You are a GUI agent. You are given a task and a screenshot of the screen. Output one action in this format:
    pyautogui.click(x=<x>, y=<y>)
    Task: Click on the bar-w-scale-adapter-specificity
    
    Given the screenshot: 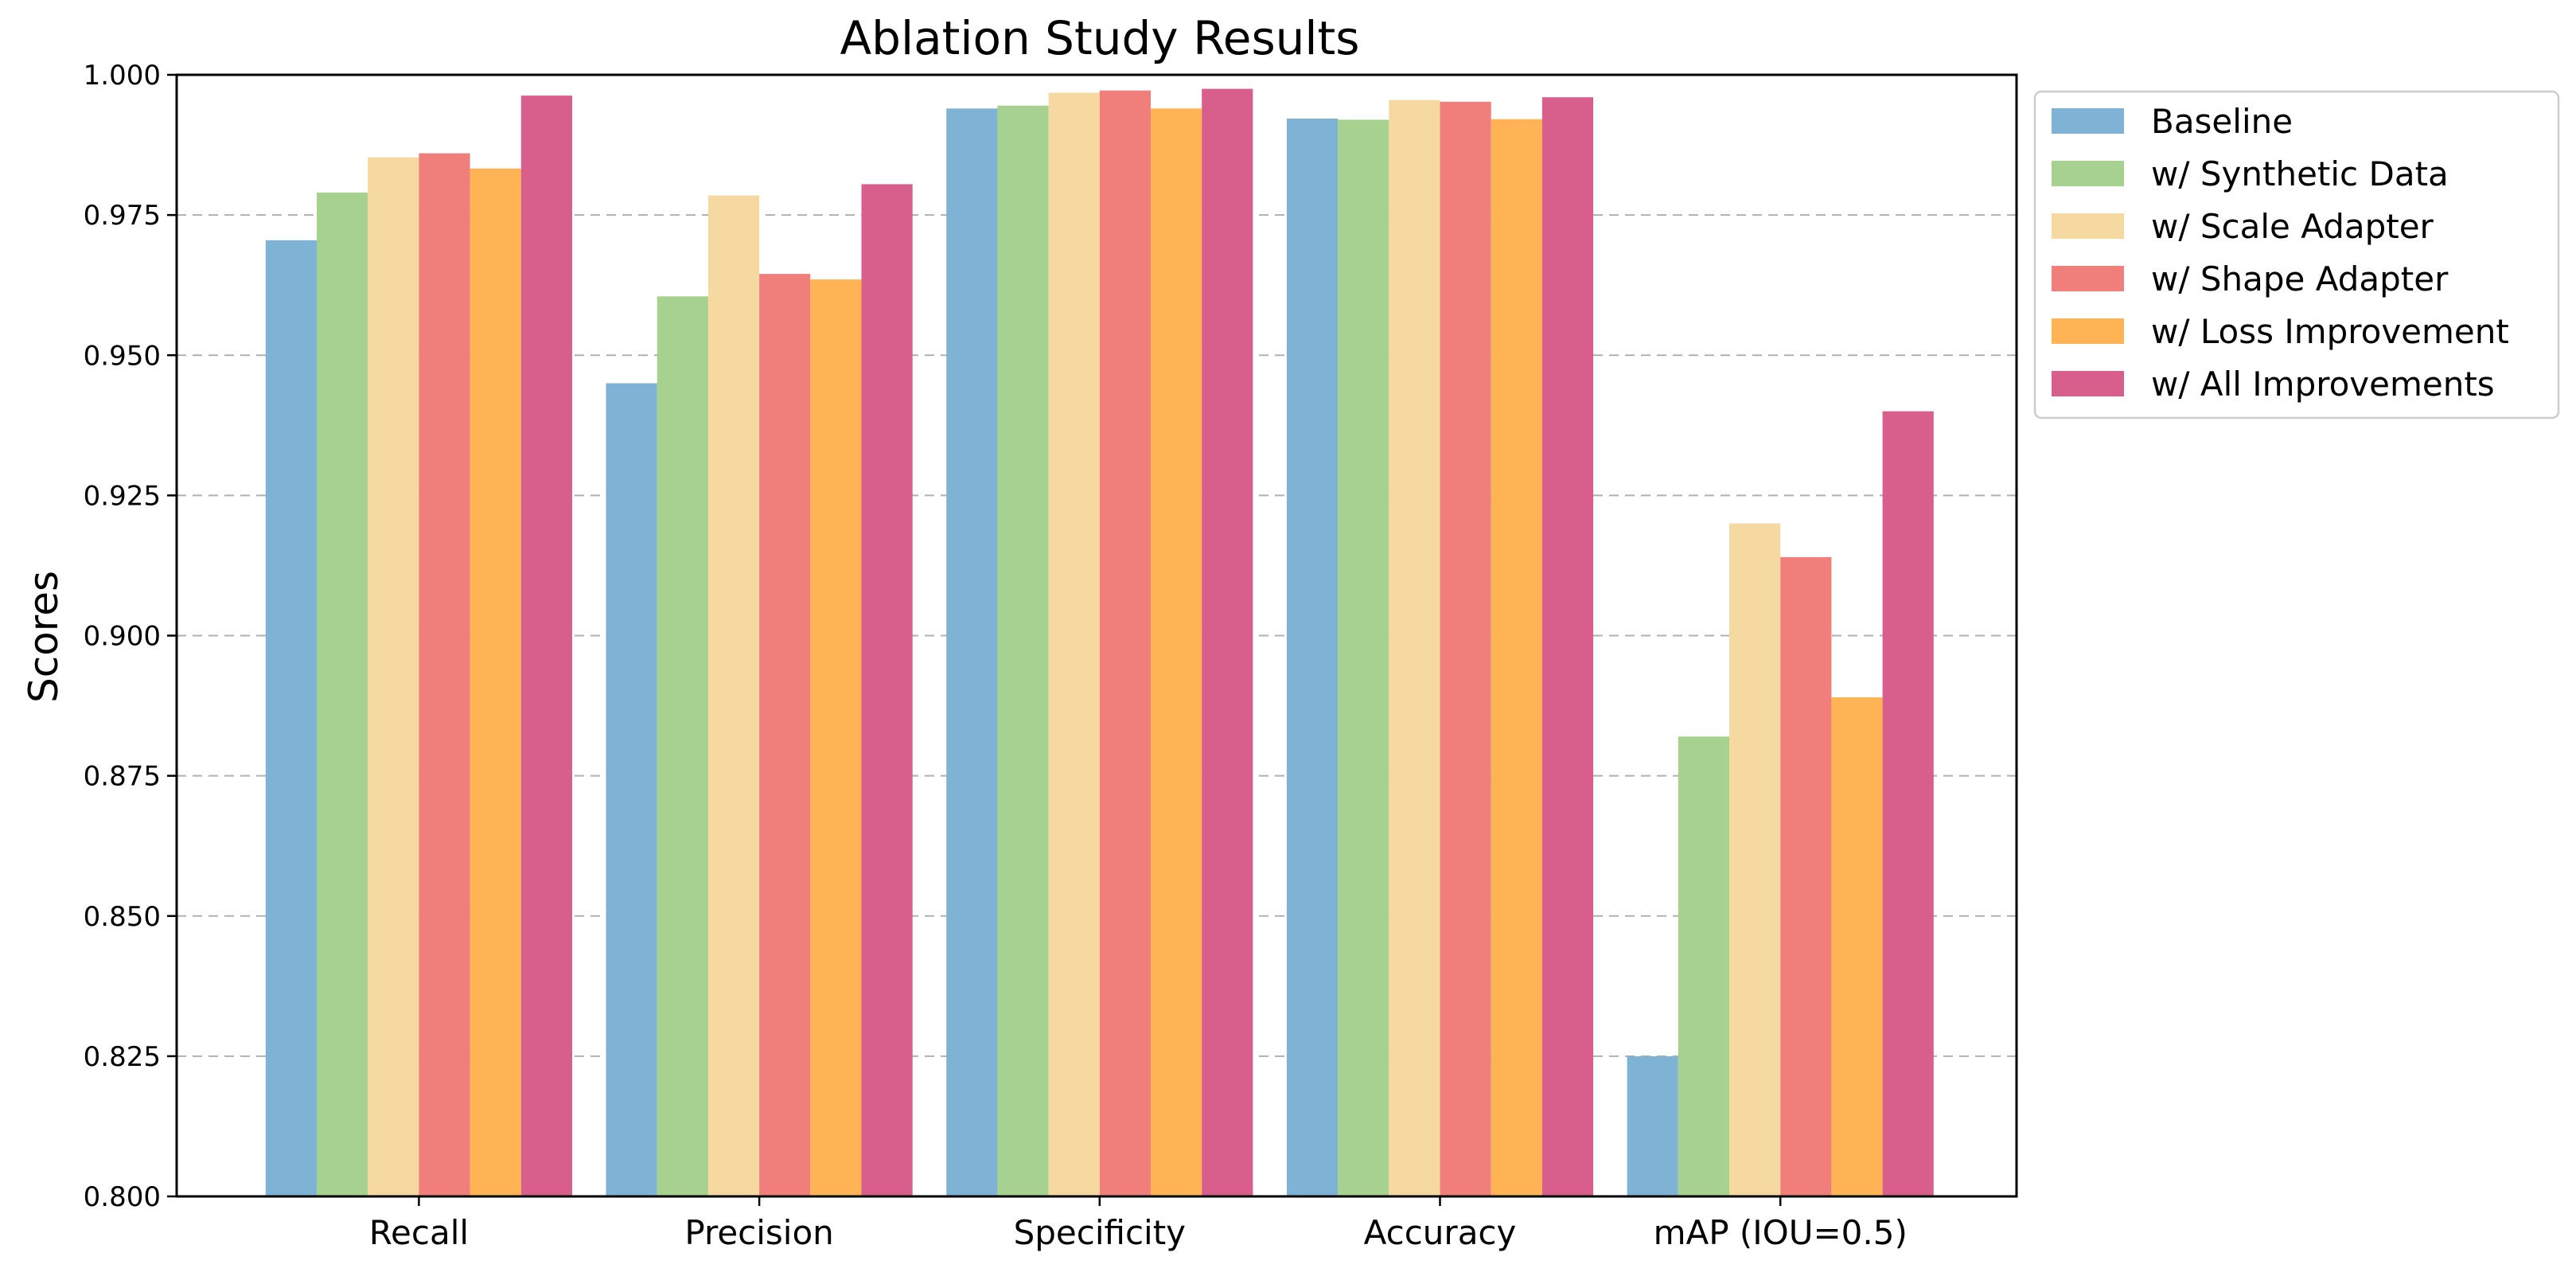 What is the action you would take?
    pyautogui.click(x=1074, y=644)
    